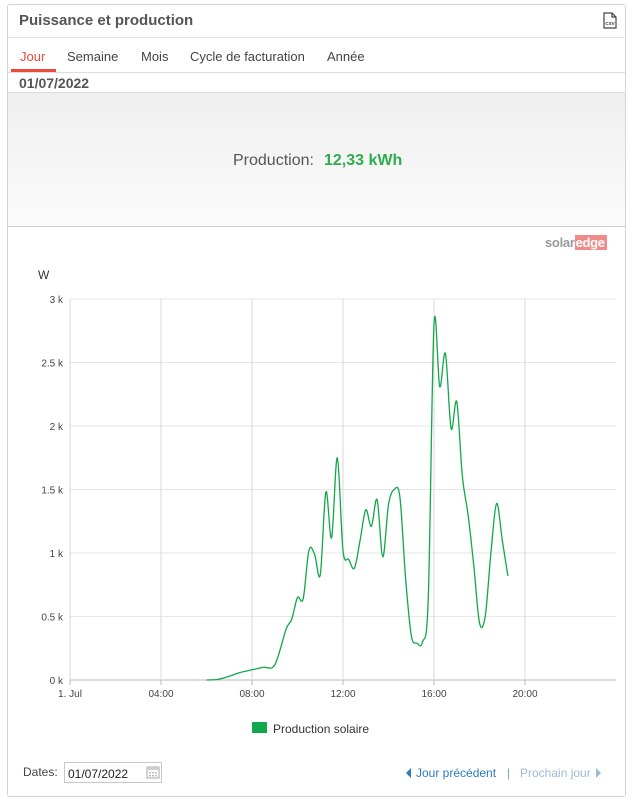 This screenshot has height=803, width=640. What do you see at coordinates (273, 160) in the screenshot?
I see `production-label: Production:` at bounding box center [273, 160].